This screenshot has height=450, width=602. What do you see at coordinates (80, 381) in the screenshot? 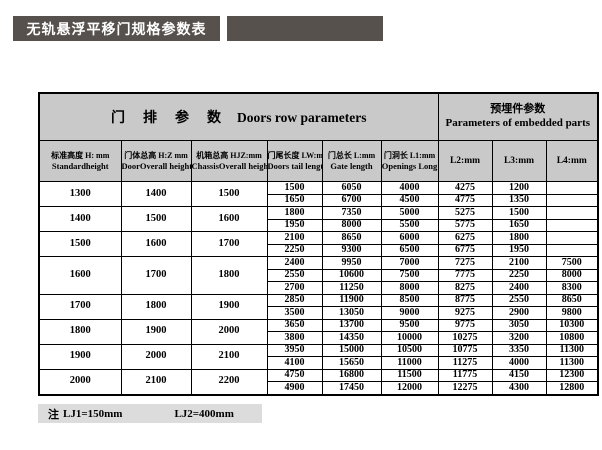
I see `cell-standard-height-group8: 2000` at bounding box center [80, 381].